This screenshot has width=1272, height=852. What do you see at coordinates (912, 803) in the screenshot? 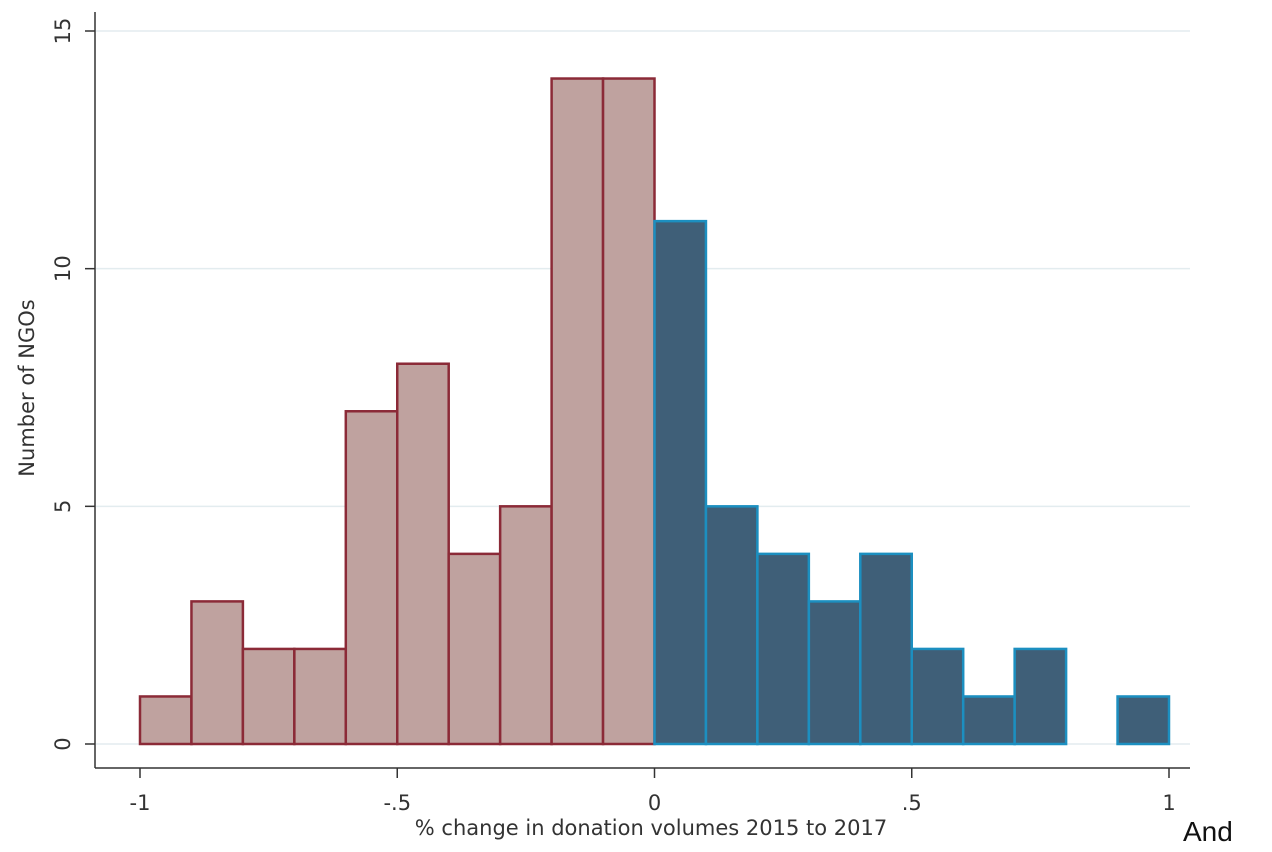
I see `x-tick-label: .5` at bounding box center [912, 803].